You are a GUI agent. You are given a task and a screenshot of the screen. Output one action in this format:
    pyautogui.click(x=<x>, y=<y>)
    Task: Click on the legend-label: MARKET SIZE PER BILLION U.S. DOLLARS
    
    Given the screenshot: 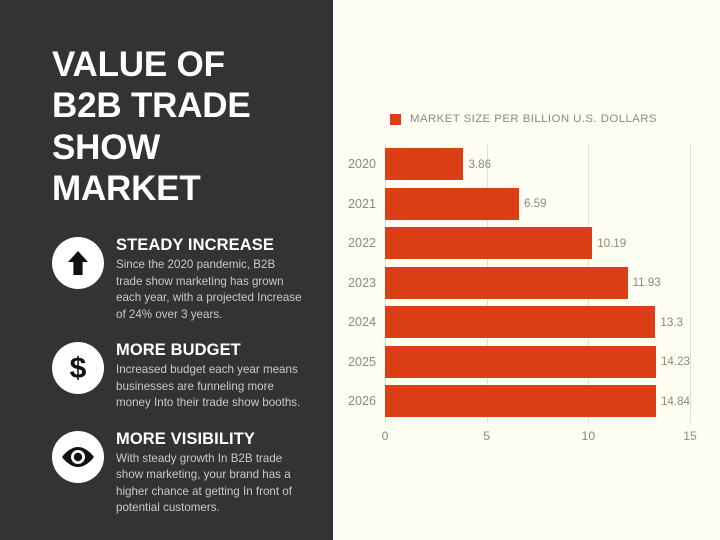 What is the action you would take?
    pyautogui.click(x=534, y=119)
    